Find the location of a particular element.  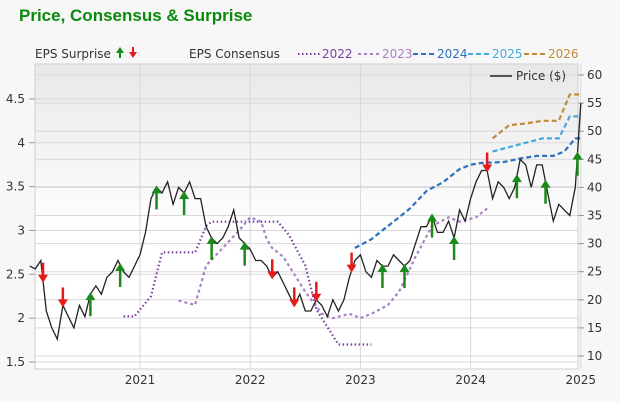

chart-title: Price, Consensus & Surprise is located at coordinates (136, 15).